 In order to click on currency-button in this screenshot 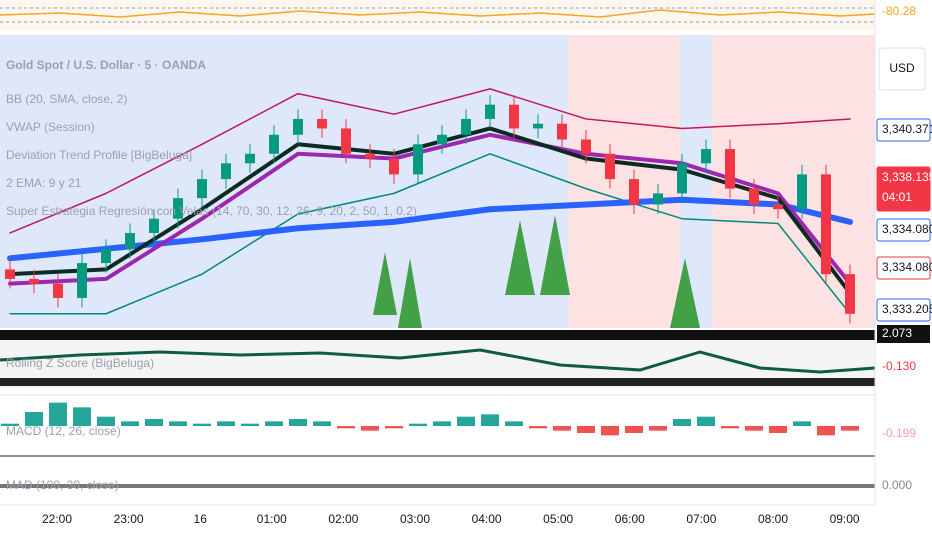, I will do `click(902, 69)`.